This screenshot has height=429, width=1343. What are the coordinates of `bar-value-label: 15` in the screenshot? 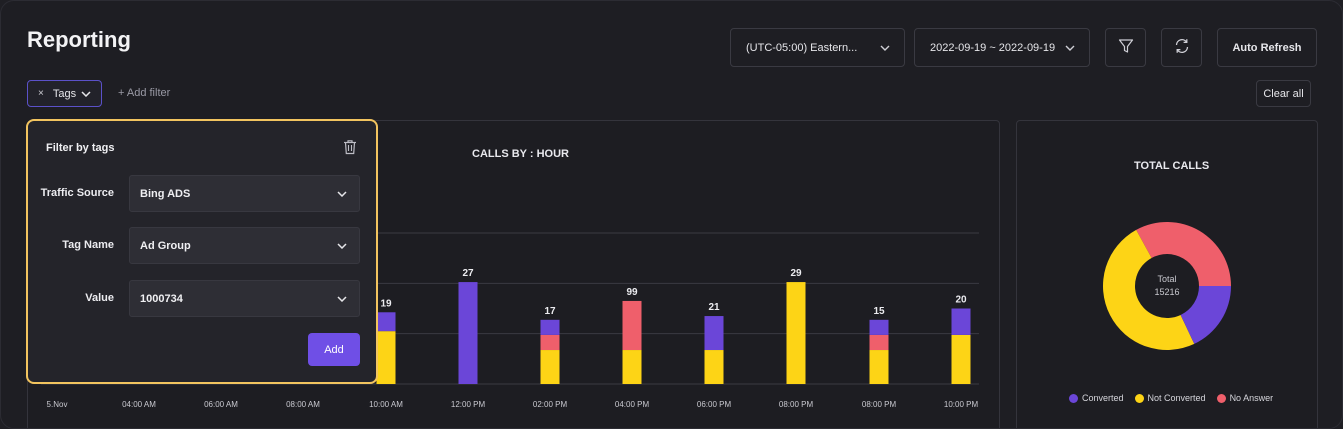 It's located at (879, 311).